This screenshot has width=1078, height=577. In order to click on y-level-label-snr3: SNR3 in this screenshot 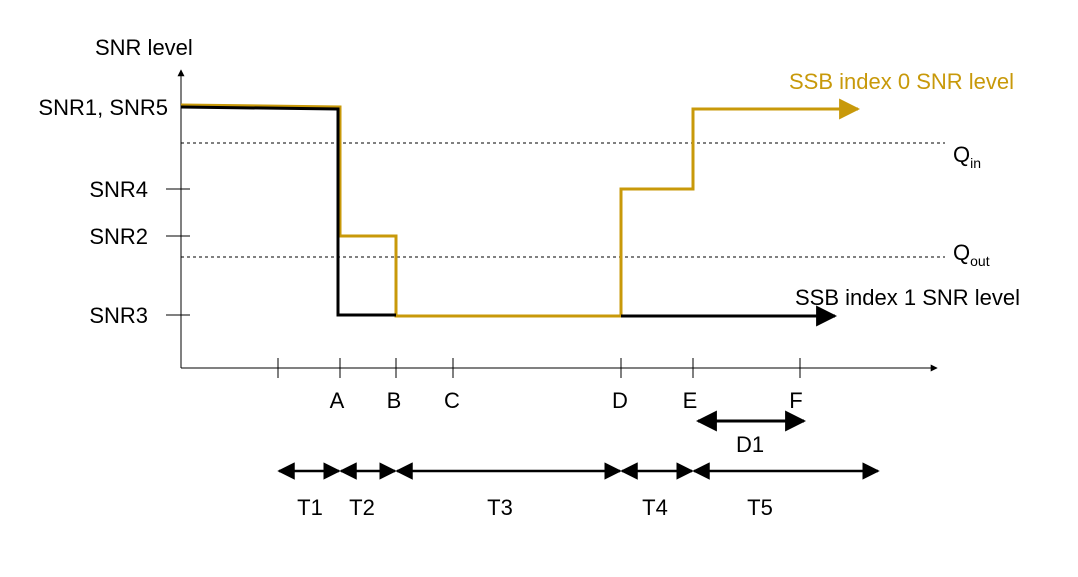, I will do `click(118, 315)`.